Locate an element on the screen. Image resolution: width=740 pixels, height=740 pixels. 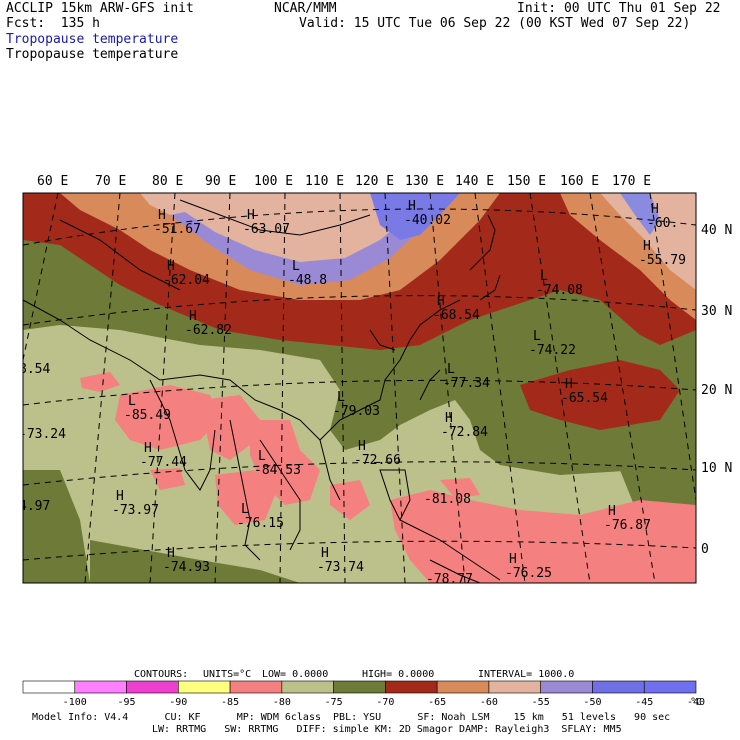
lon-label: 80 E is located at coordinates (167, 181).